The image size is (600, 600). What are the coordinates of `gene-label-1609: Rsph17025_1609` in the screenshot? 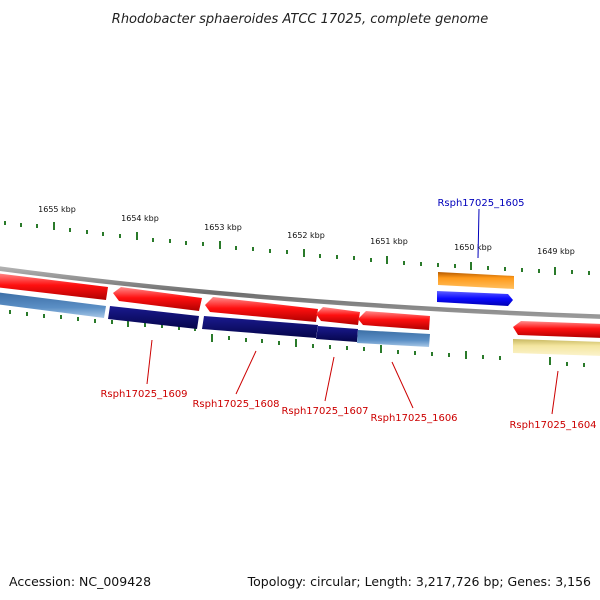 It's located at (143, 394).